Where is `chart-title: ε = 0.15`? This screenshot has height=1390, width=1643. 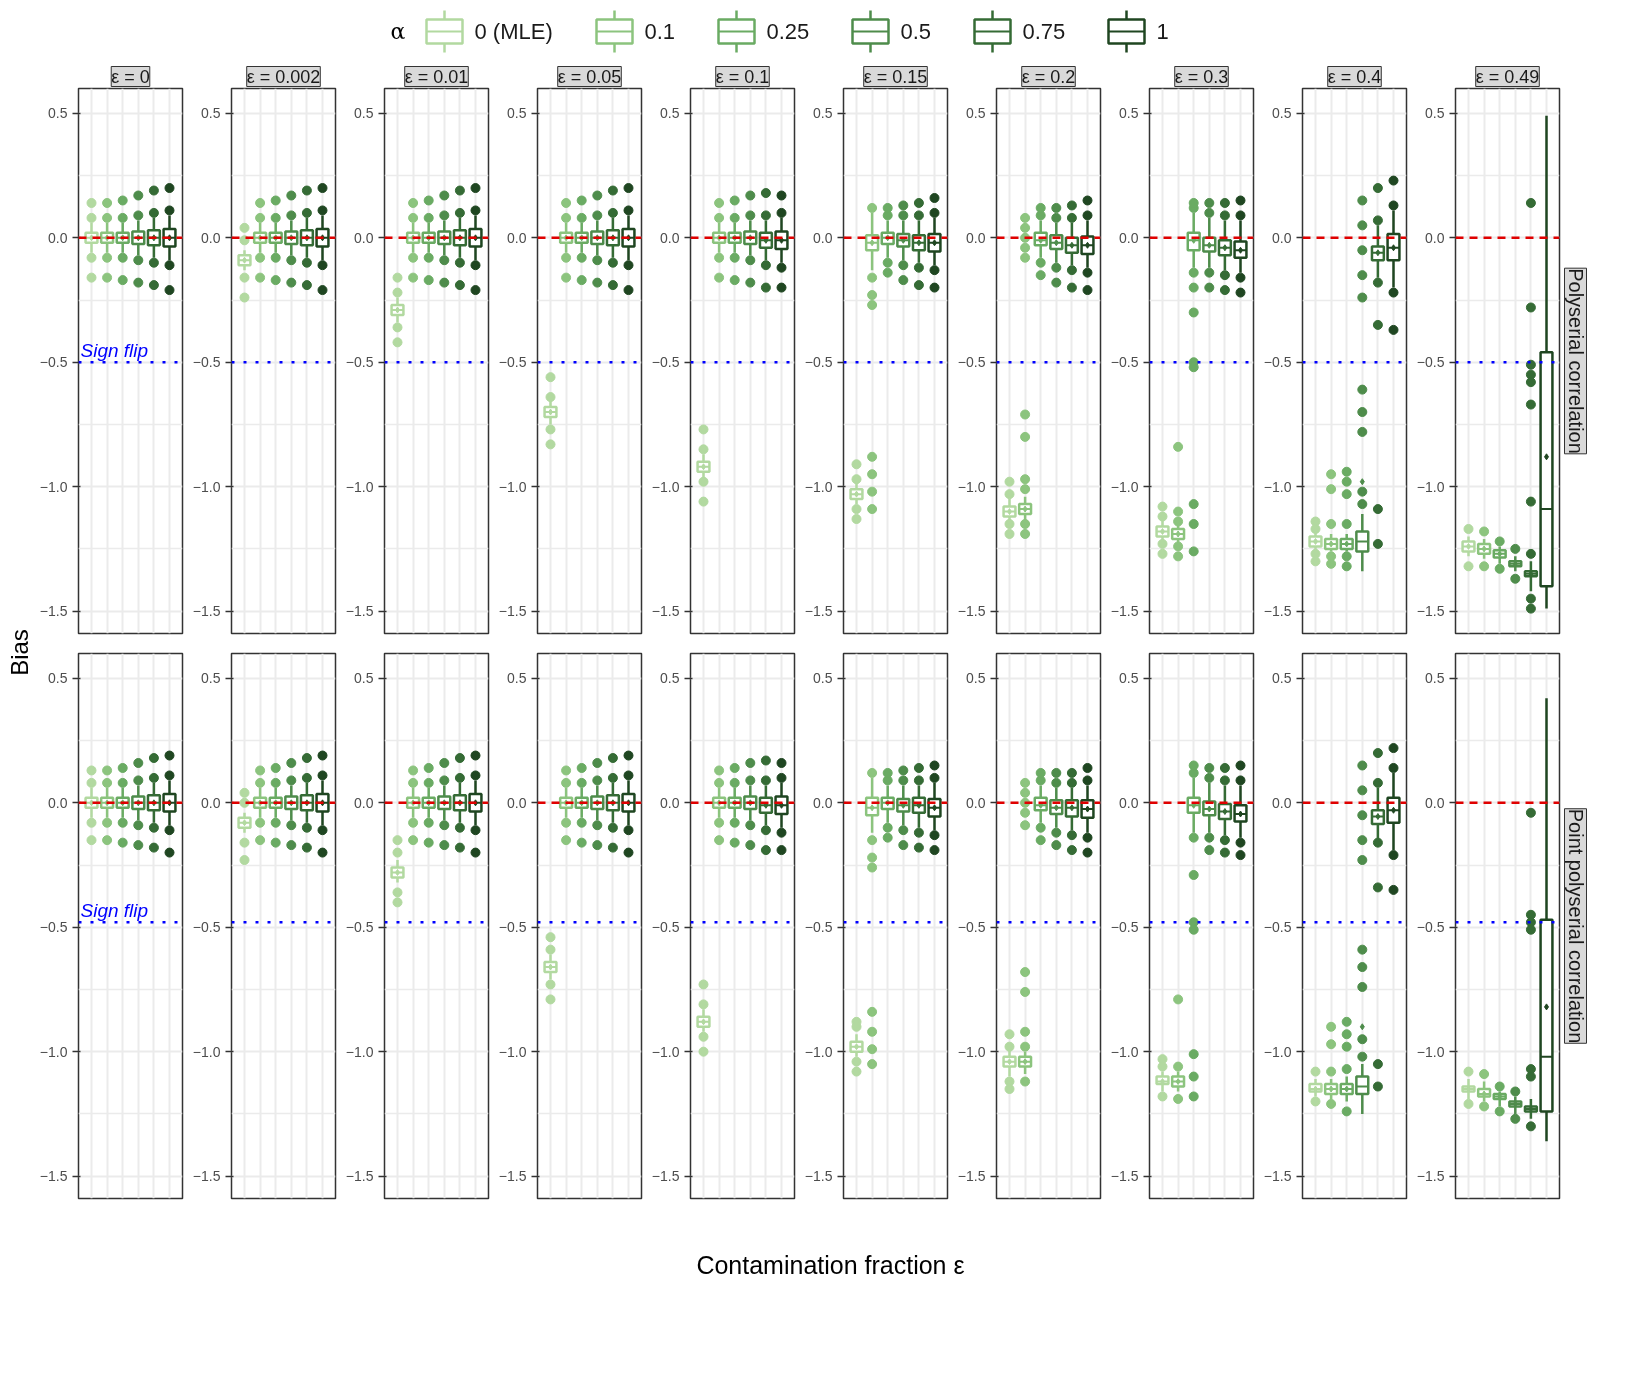
chart-title: ε = 0.15 is located at coordinates (895, 76).